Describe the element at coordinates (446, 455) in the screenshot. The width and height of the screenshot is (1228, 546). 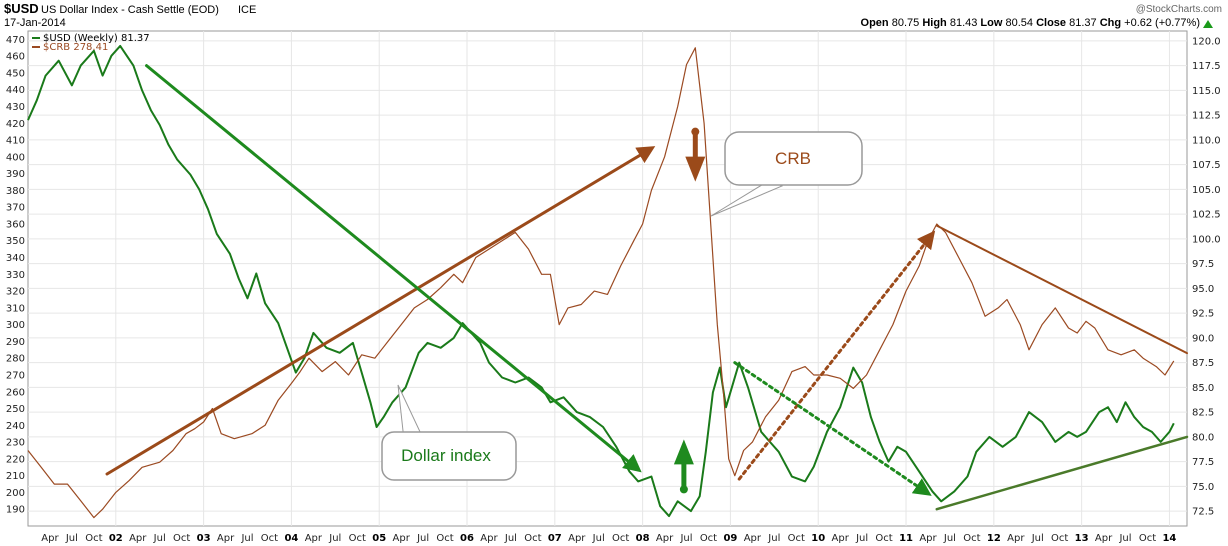
I see `usd-callout-text: Dollar index` at that location.